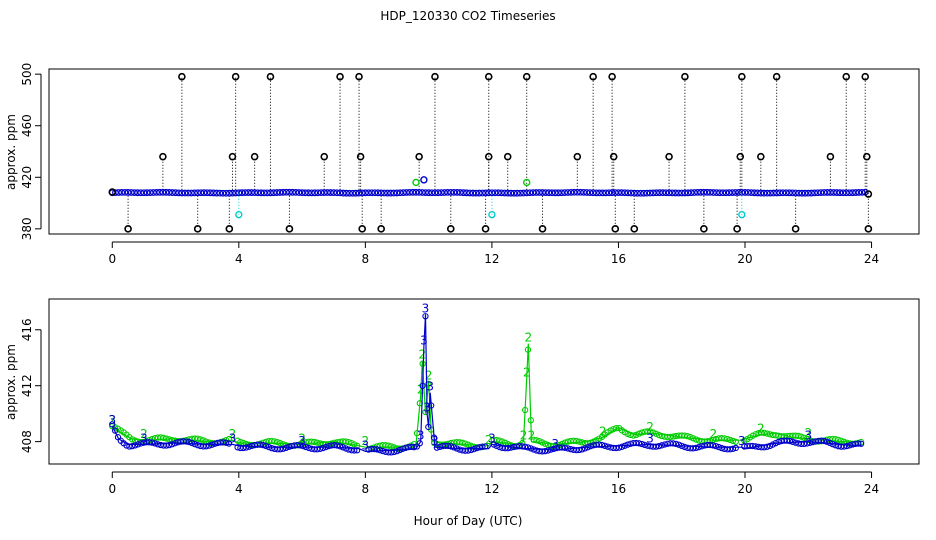 The height and width of the screenshot is (540, 936). Describe the element at coordinates (868, 194) in the screenshot. I see `baseline-end-point` at that location.